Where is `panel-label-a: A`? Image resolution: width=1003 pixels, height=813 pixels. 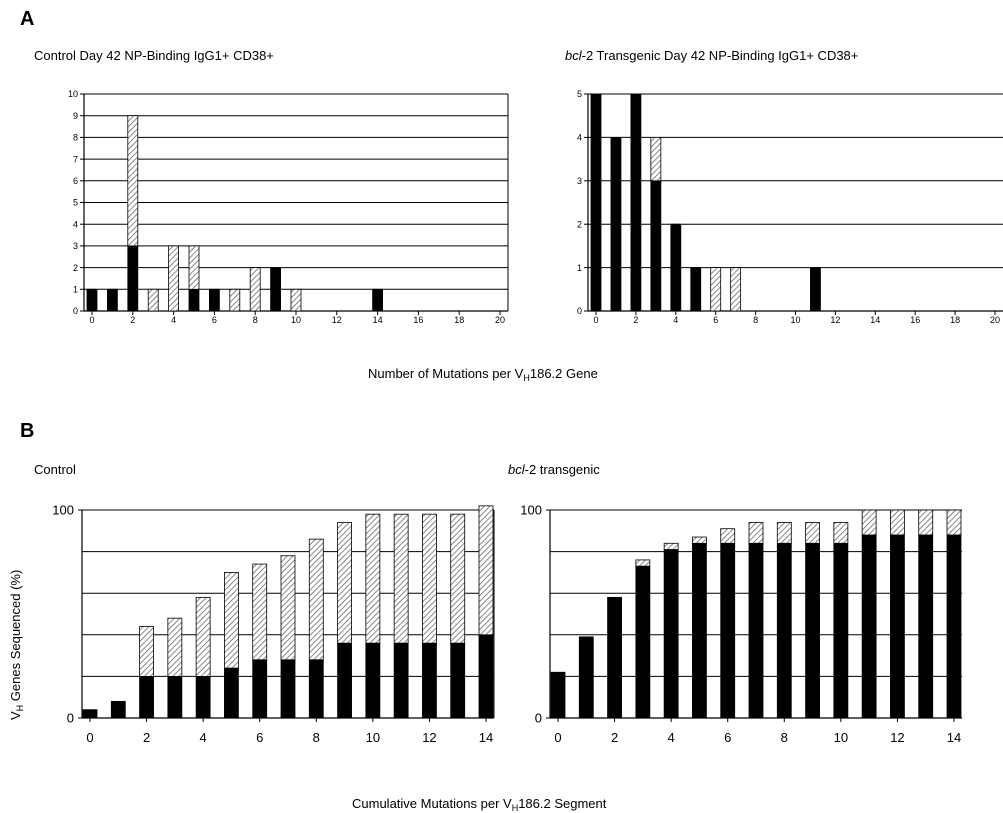
panel-label-a: A is located at coordinates (27, 19).